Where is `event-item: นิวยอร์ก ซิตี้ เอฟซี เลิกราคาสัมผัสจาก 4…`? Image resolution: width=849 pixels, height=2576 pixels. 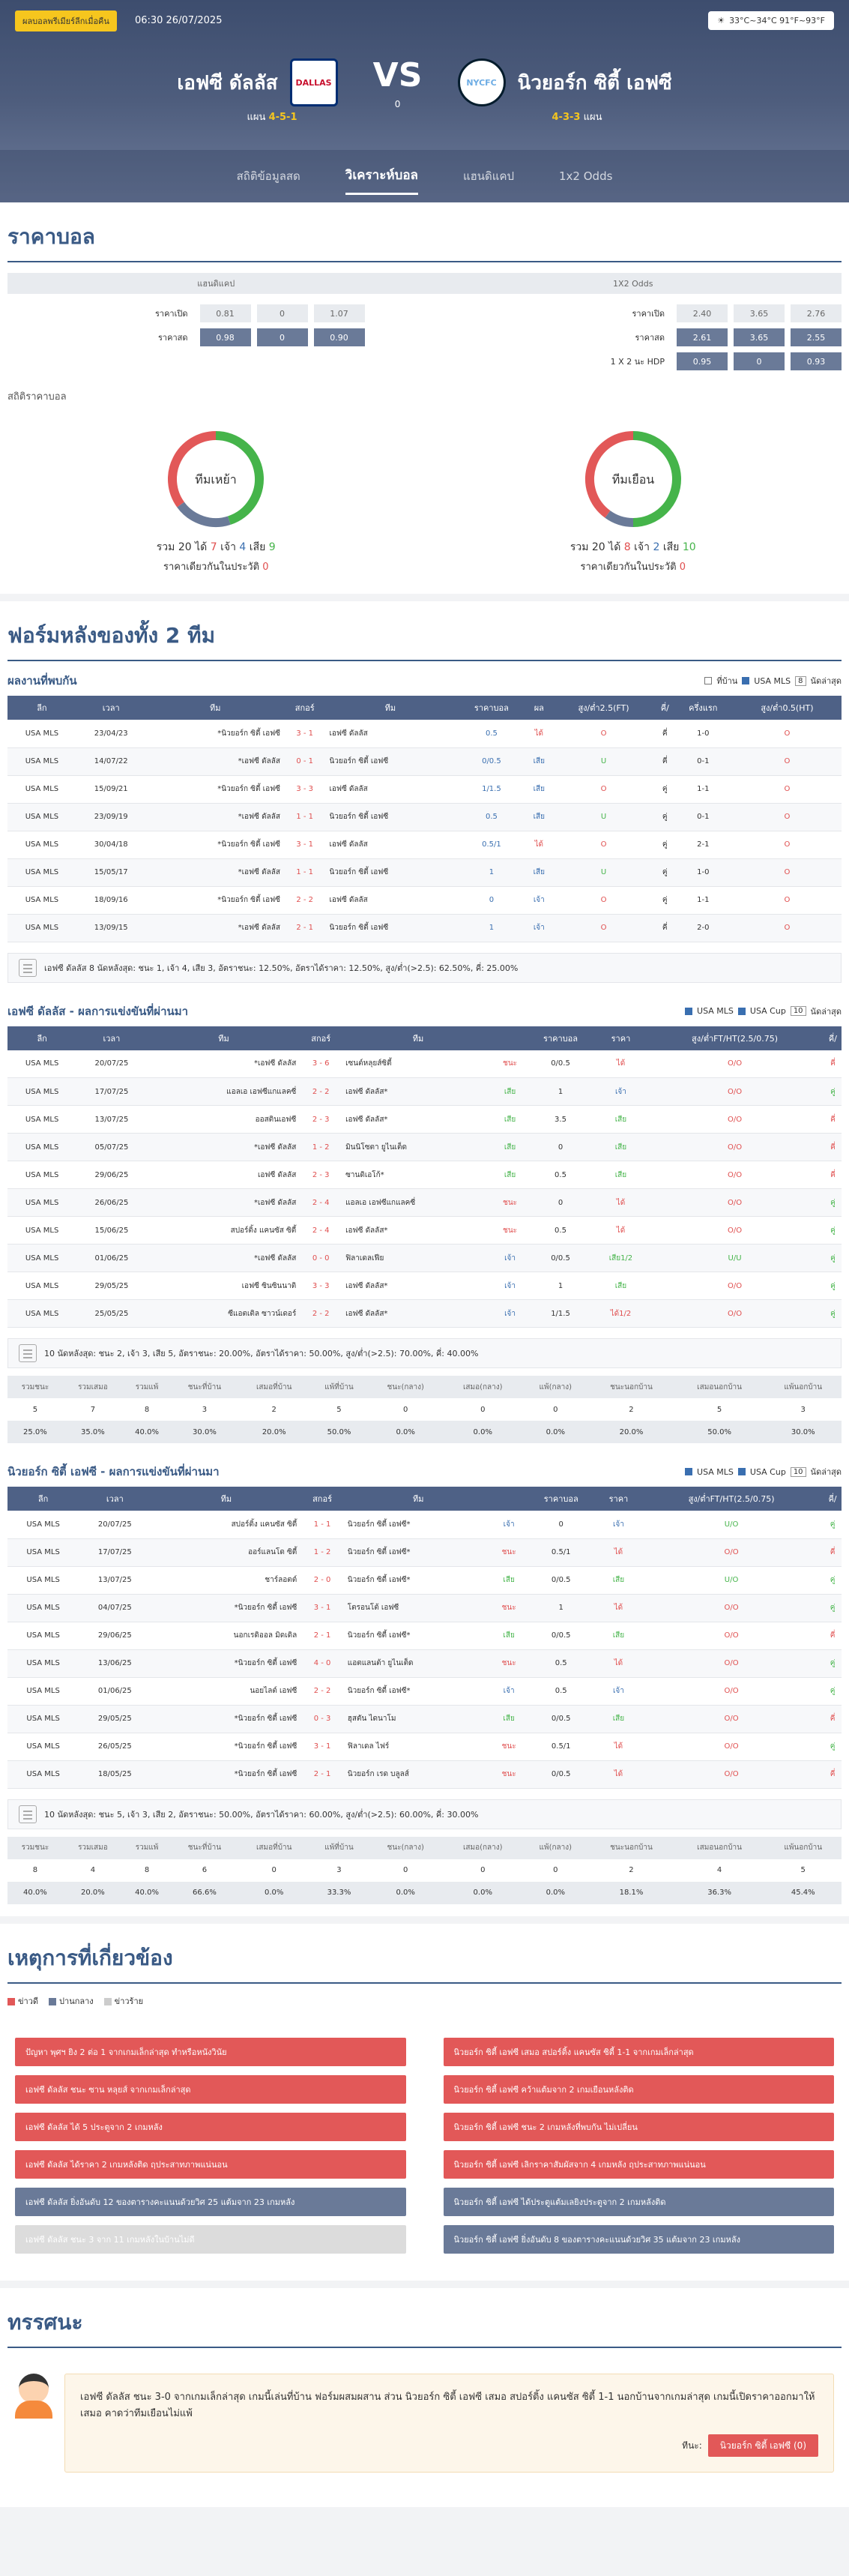 event-item: นิวยอร์ก ซิตี้ เอฟซี เลิกราคาสัมผัสจาก 4… is located at coordinates (638, 2164).